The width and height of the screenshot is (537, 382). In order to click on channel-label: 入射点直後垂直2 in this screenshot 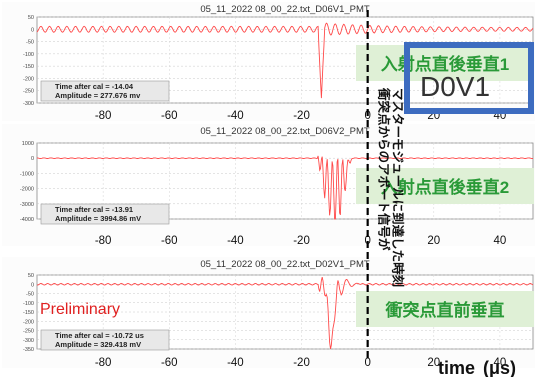, I will do `click(445, 186)`.